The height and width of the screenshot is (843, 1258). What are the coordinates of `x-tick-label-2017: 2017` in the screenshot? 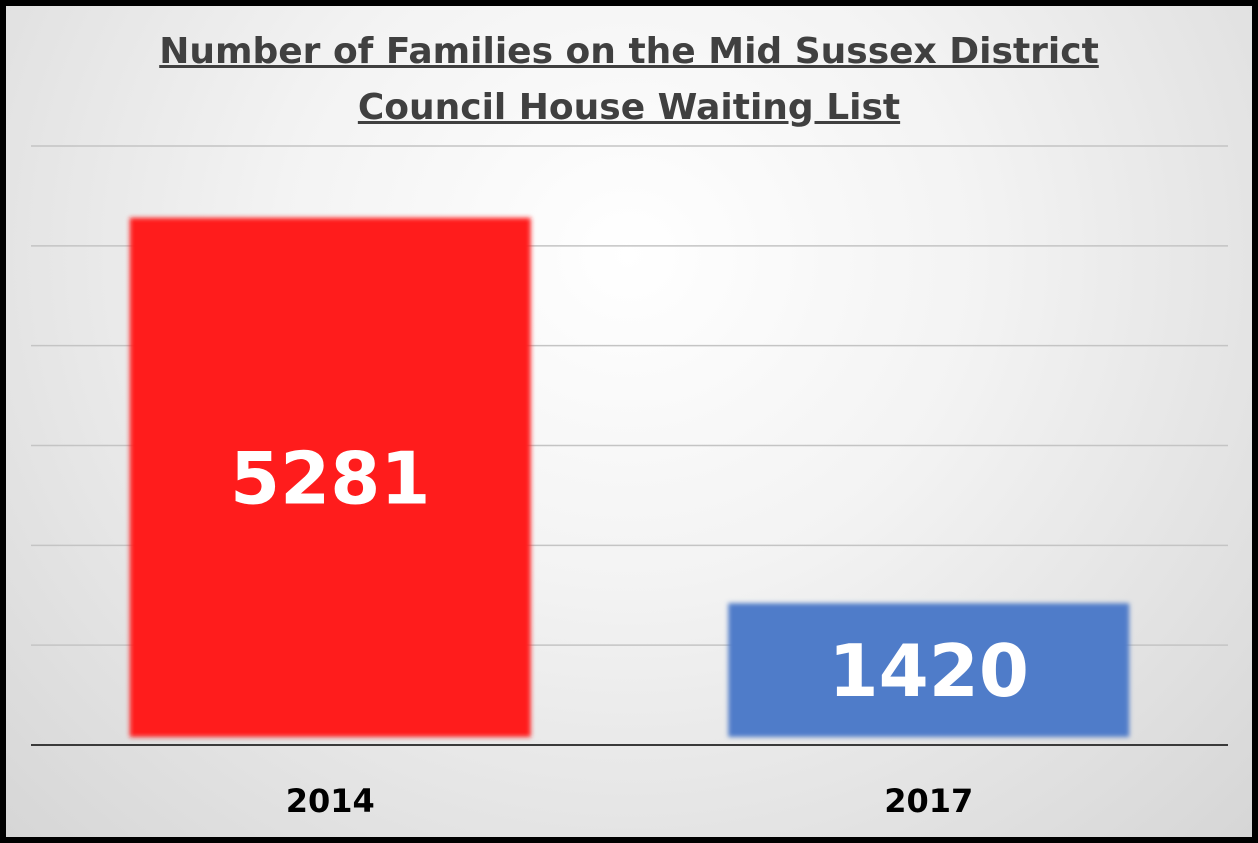 It's located at (928, 801).